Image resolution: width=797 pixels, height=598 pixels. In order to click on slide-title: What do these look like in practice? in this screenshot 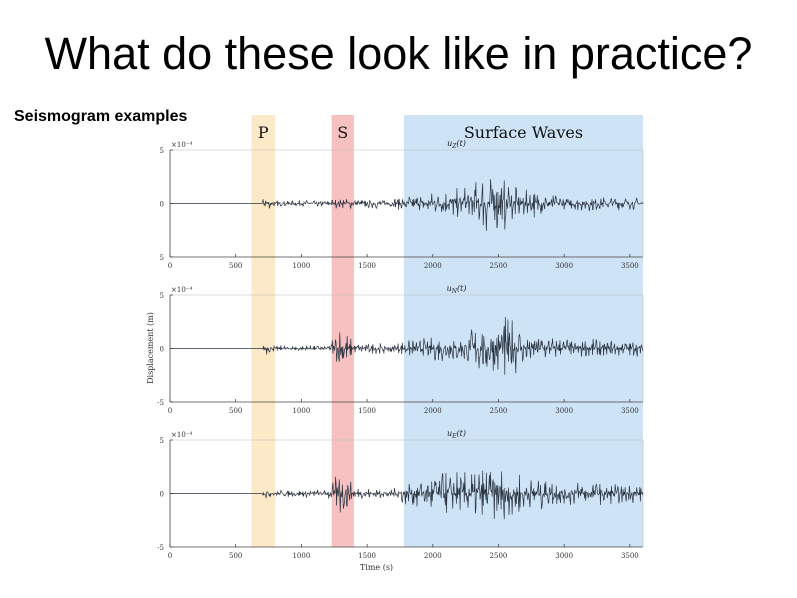, I will do `click(398, 53)`.